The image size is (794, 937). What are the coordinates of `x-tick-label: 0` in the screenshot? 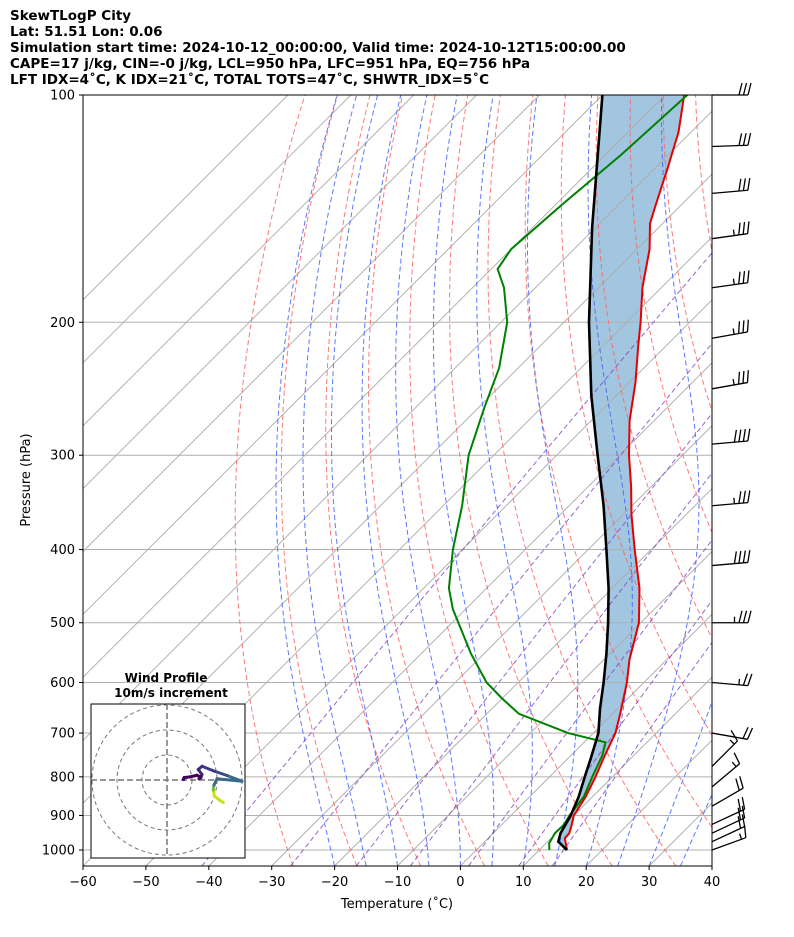 It's located at (460, 882).